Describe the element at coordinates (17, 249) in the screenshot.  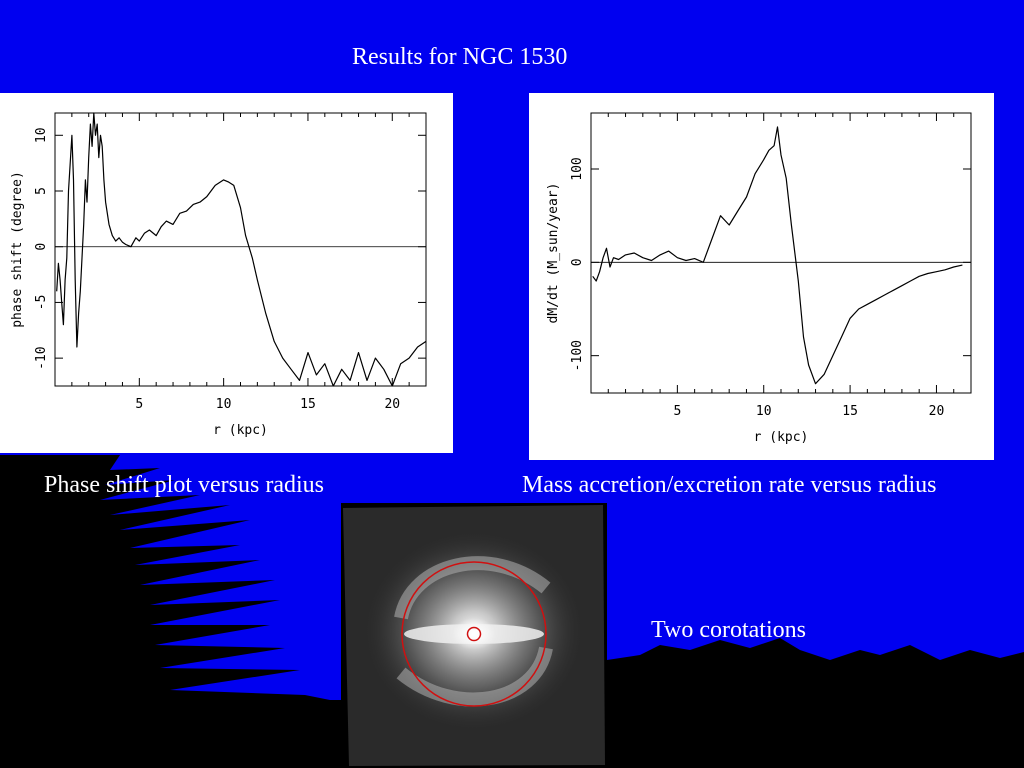
I see `y-axis-label: phase shift (degree)` at that location.